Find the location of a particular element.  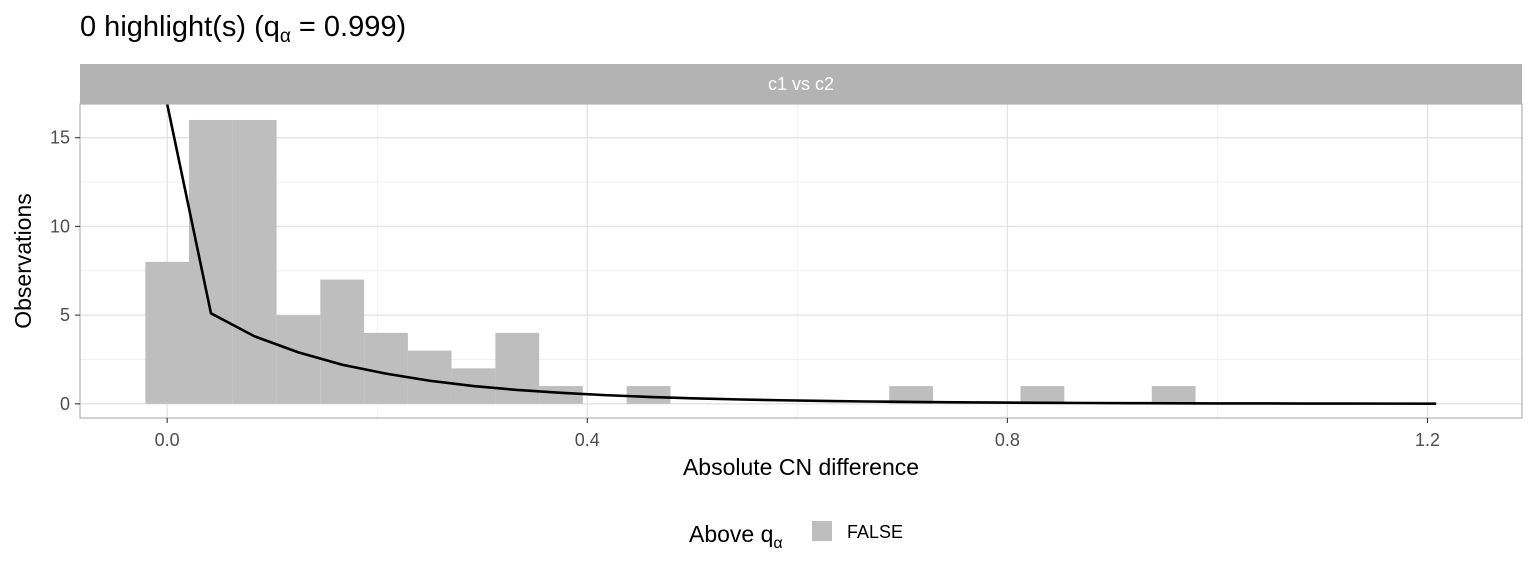

facet-strip is located at coordinates (801, 84).